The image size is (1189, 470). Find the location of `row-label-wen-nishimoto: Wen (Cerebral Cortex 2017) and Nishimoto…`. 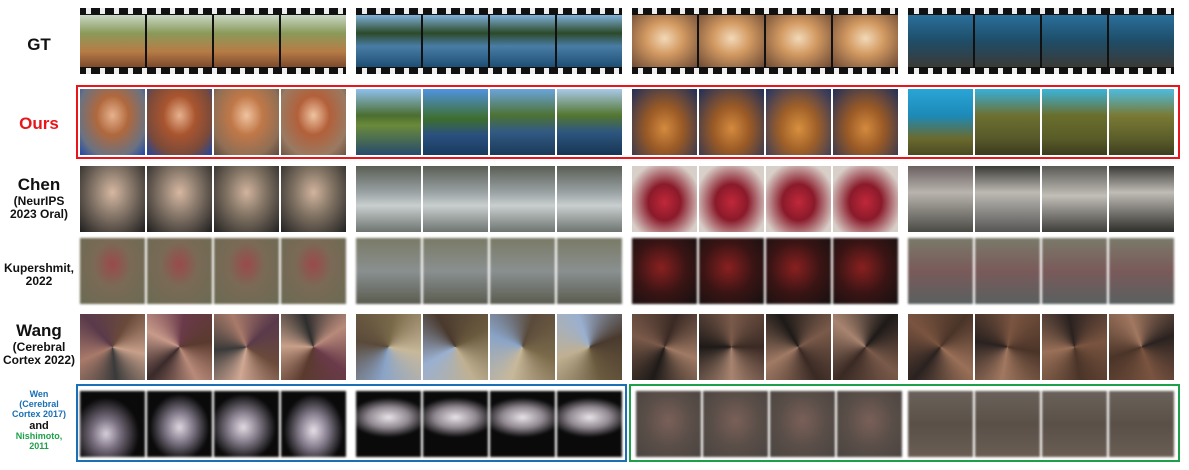

row-label-wen-nishimoto: Wen (Cerebral Cortex 2017) and Nishimoto… is located at coordinates (39, 420).